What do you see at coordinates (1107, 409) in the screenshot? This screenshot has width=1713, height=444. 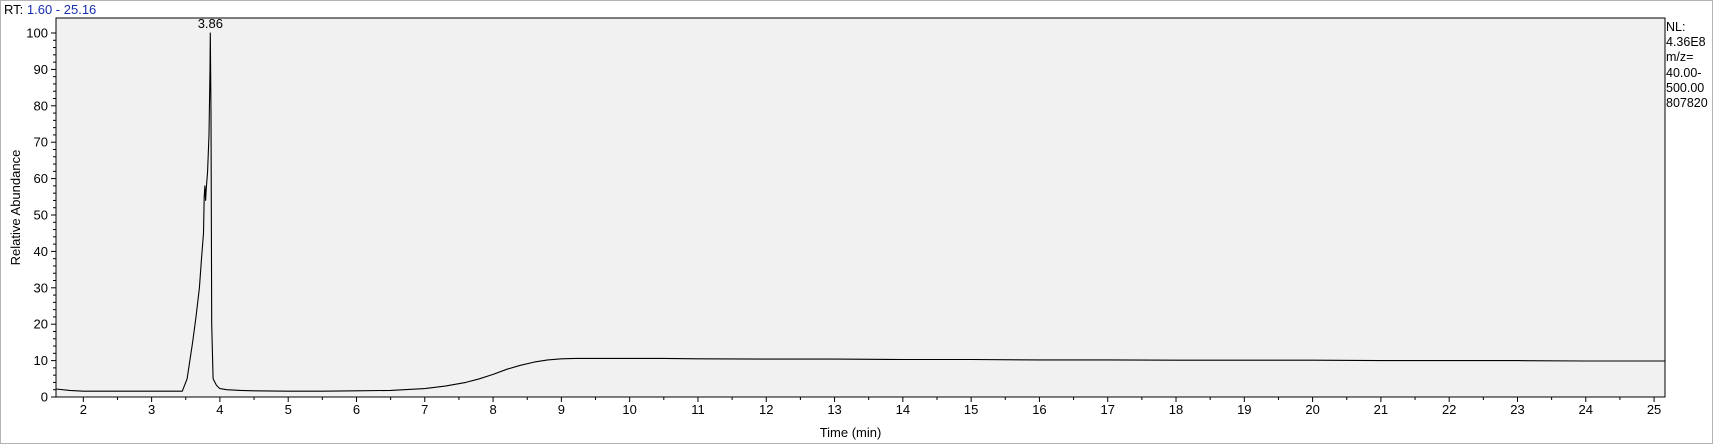 I see `x-tick-label: 17` at bounding box center [1107, 409].